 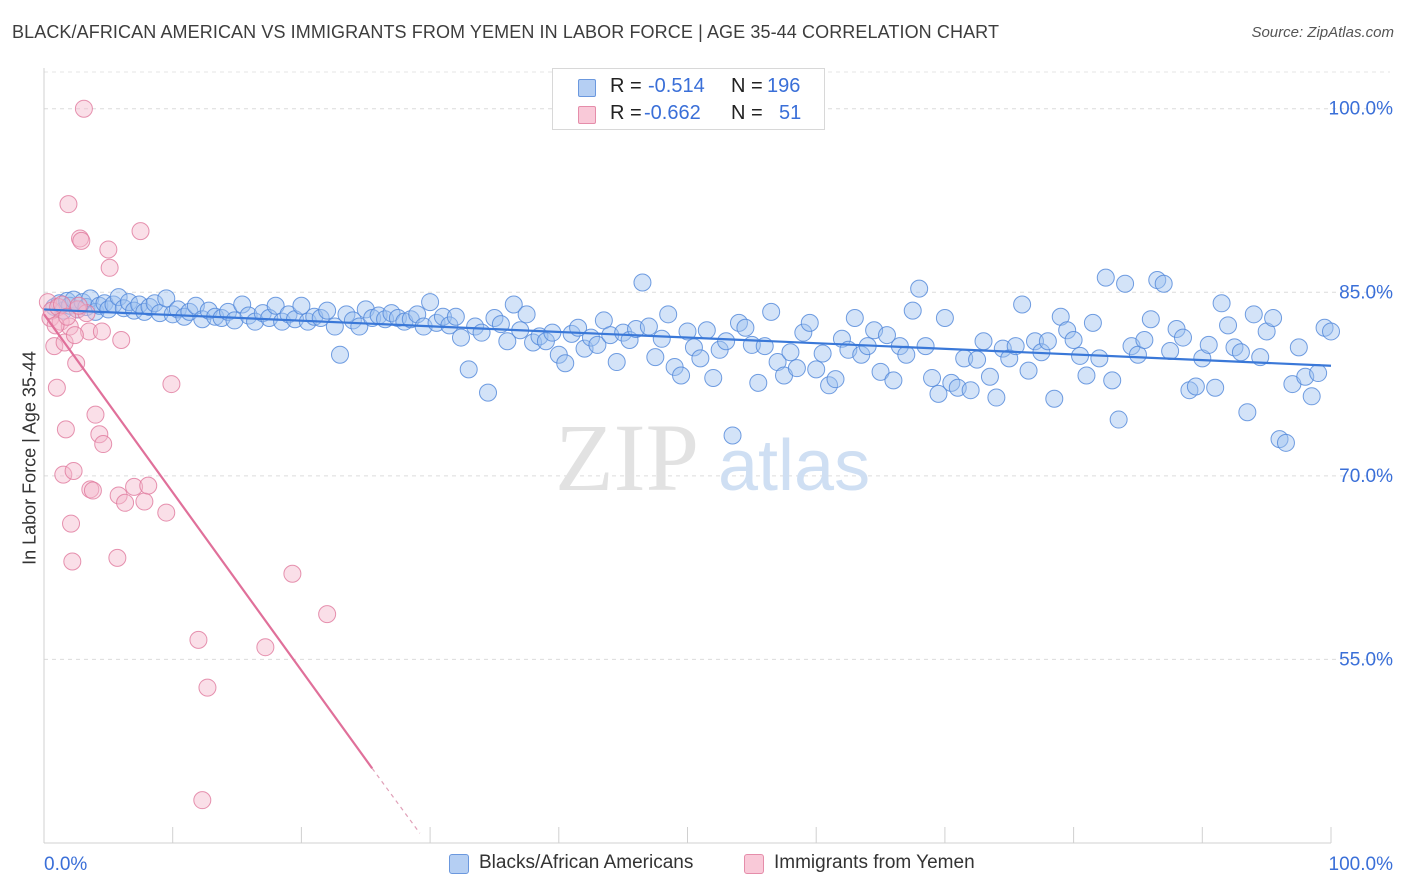 What do you see at coordinates (754, 864) in the screenshot?
I see `bottom-legend-swatch-pink` at bounding box center [754, 864].